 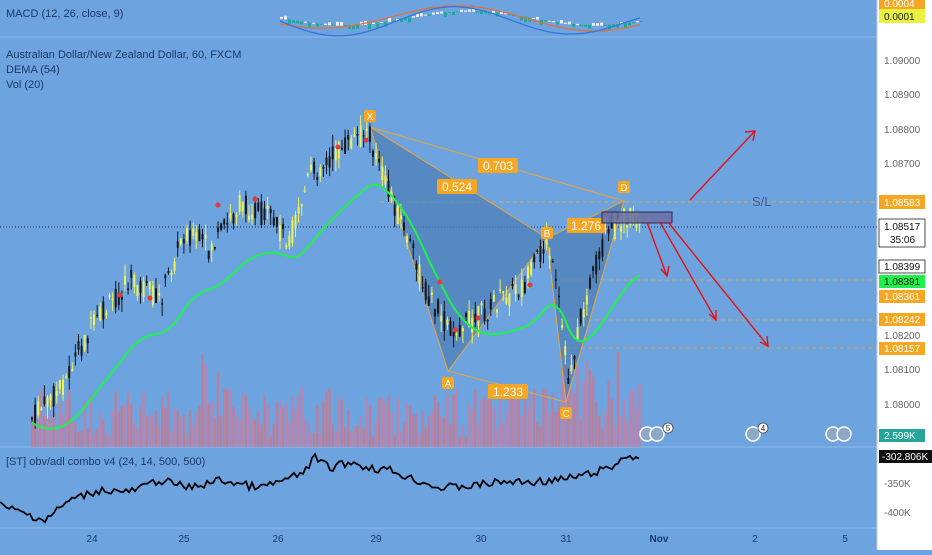 I want to click on event-icons: 5 4, so click(x=745, y=432).